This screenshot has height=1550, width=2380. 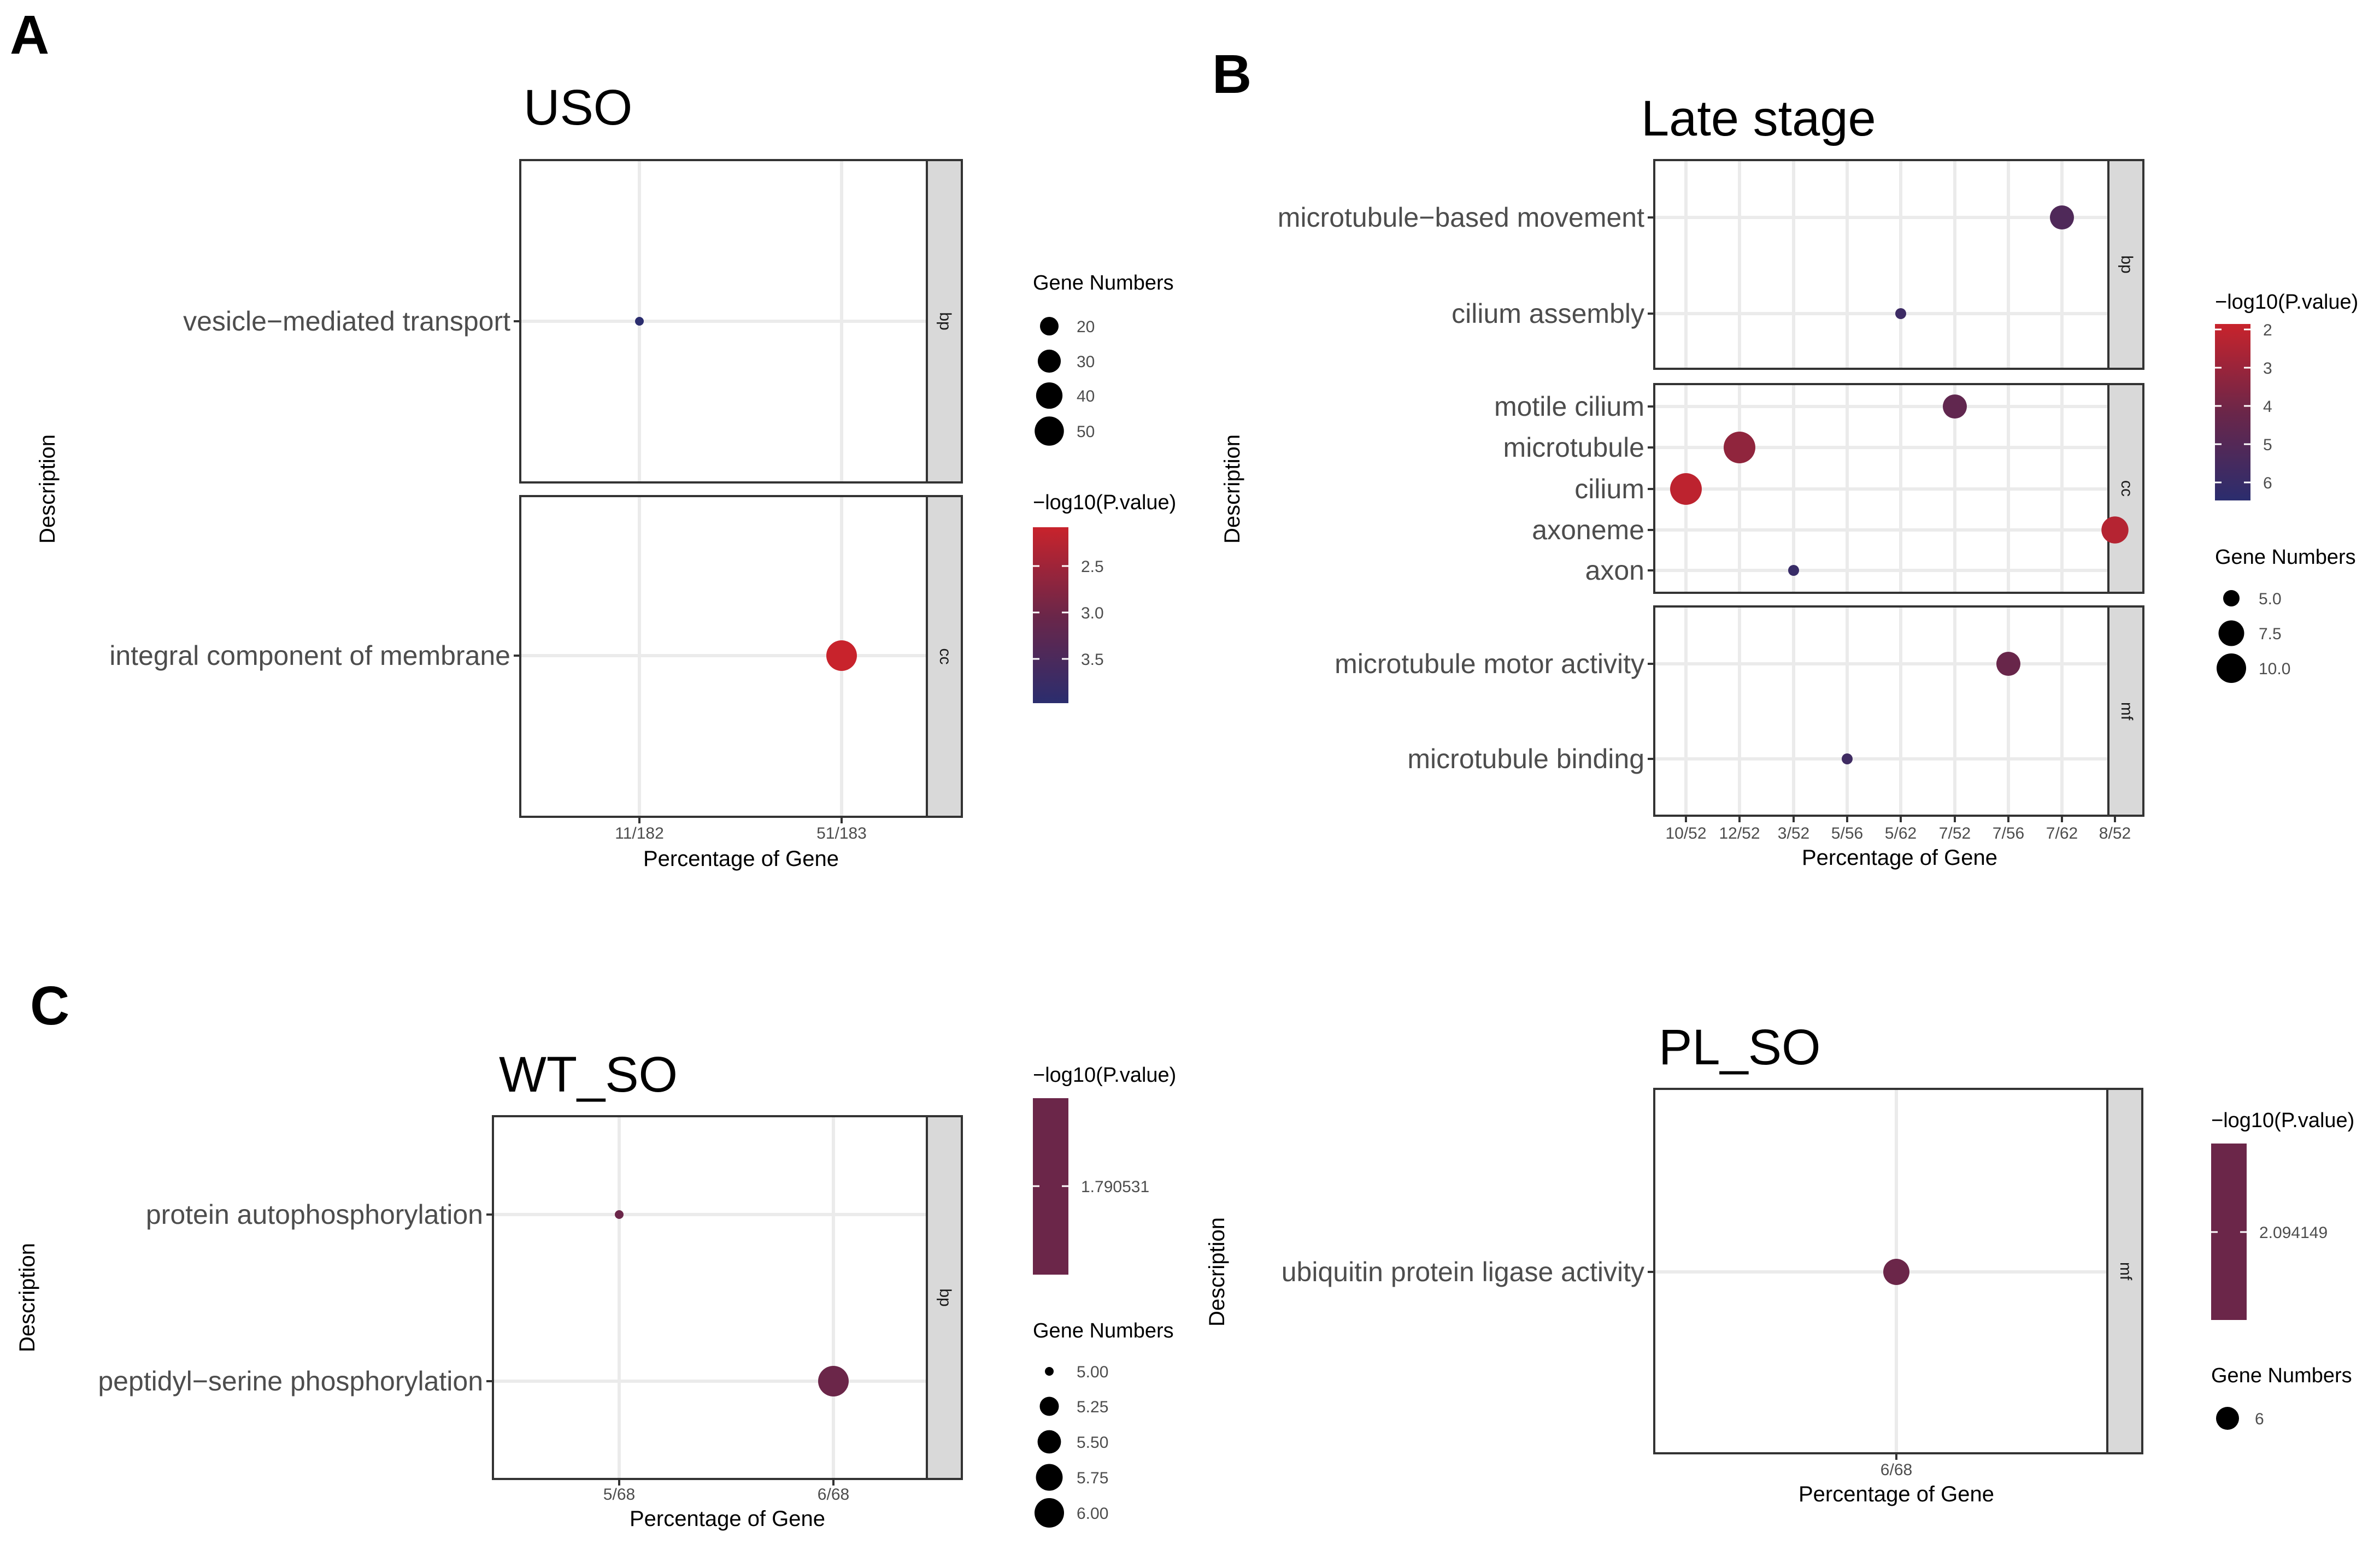 I want to click on x-tick-label: 11/182, so click(x=639, y=833).